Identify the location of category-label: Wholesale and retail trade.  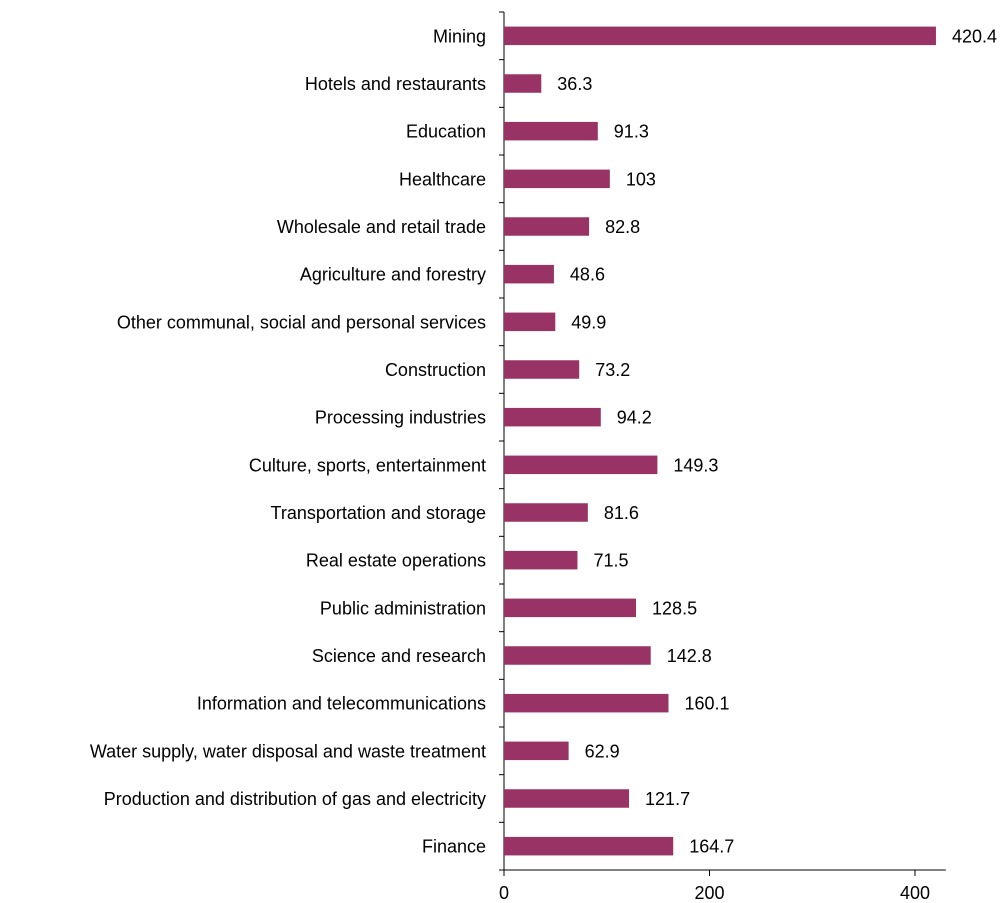
(381, 227).